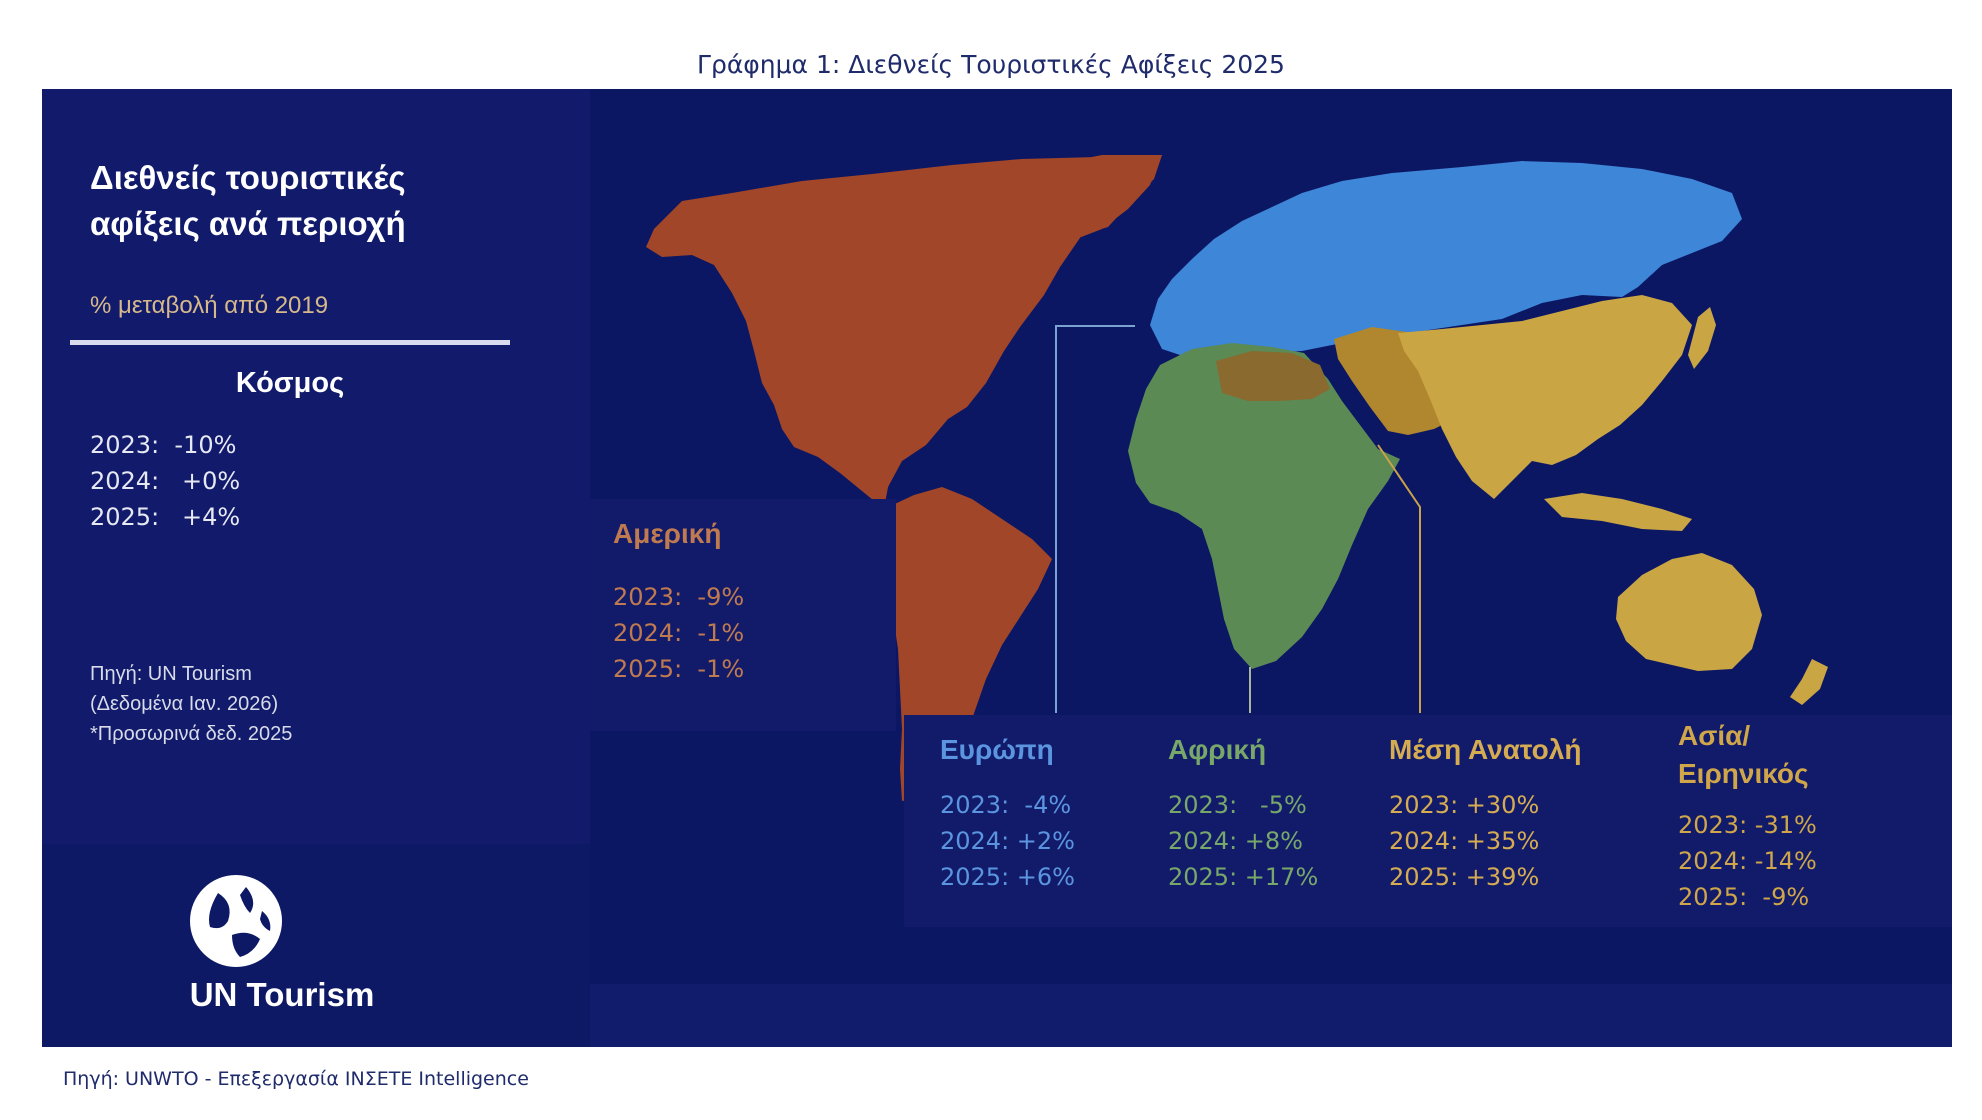  Describe the element at coordinates (191, 734) in the screenshot. I see `note-line-3: *Προσωρινά δεδ. 2025` at that location.